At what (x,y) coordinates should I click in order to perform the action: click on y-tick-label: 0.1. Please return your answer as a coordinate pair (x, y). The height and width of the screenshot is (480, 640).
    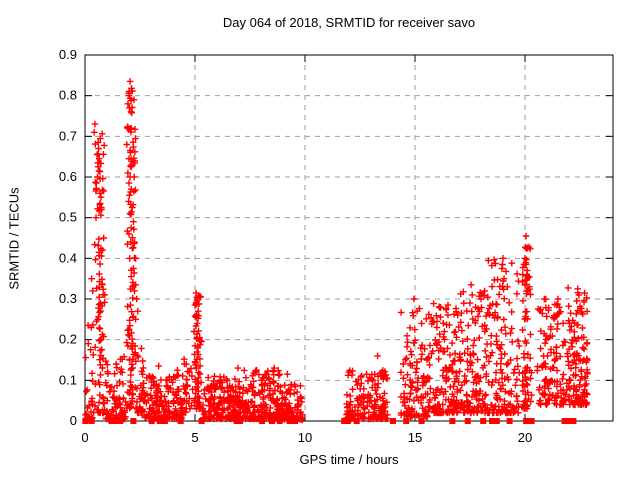
    Looking at the image, I should click on (68, 379).